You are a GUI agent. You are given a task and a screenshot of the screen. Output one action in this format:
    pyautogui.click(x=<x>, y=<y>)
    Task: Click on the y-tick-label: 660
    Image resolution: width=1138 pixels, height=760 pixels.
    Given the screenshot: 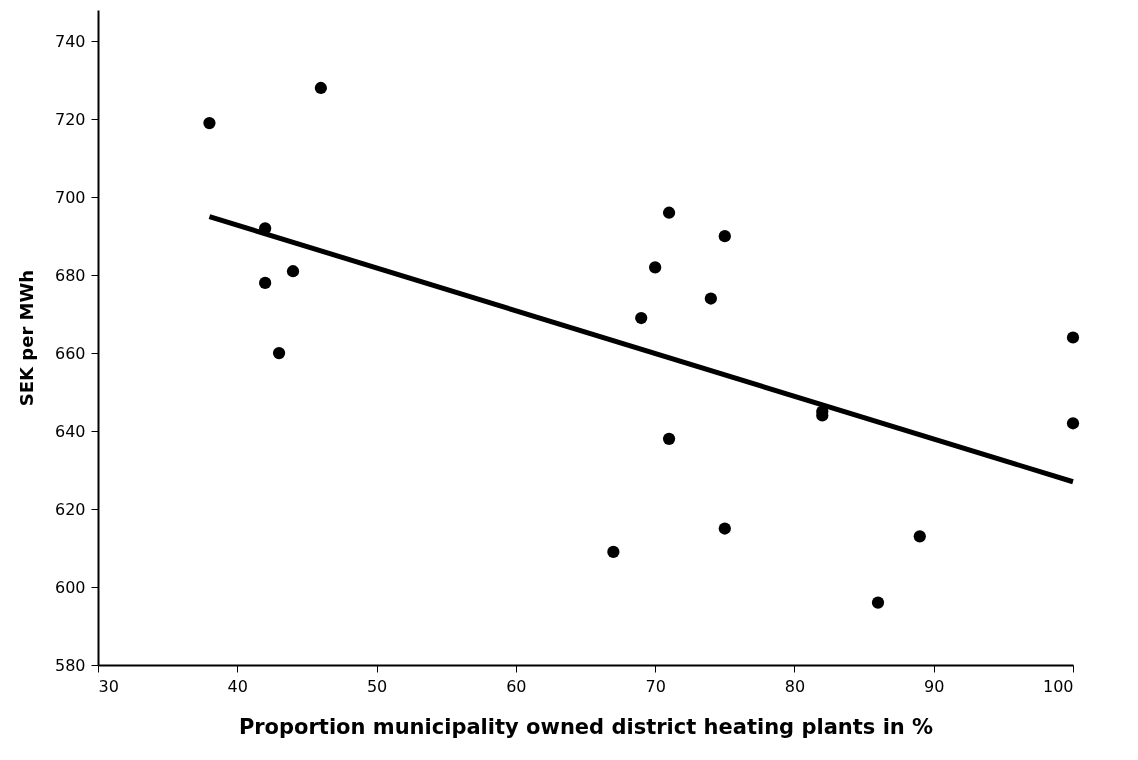 What is the action you would take?
    pyautogui.click(x=70, y=353)
    